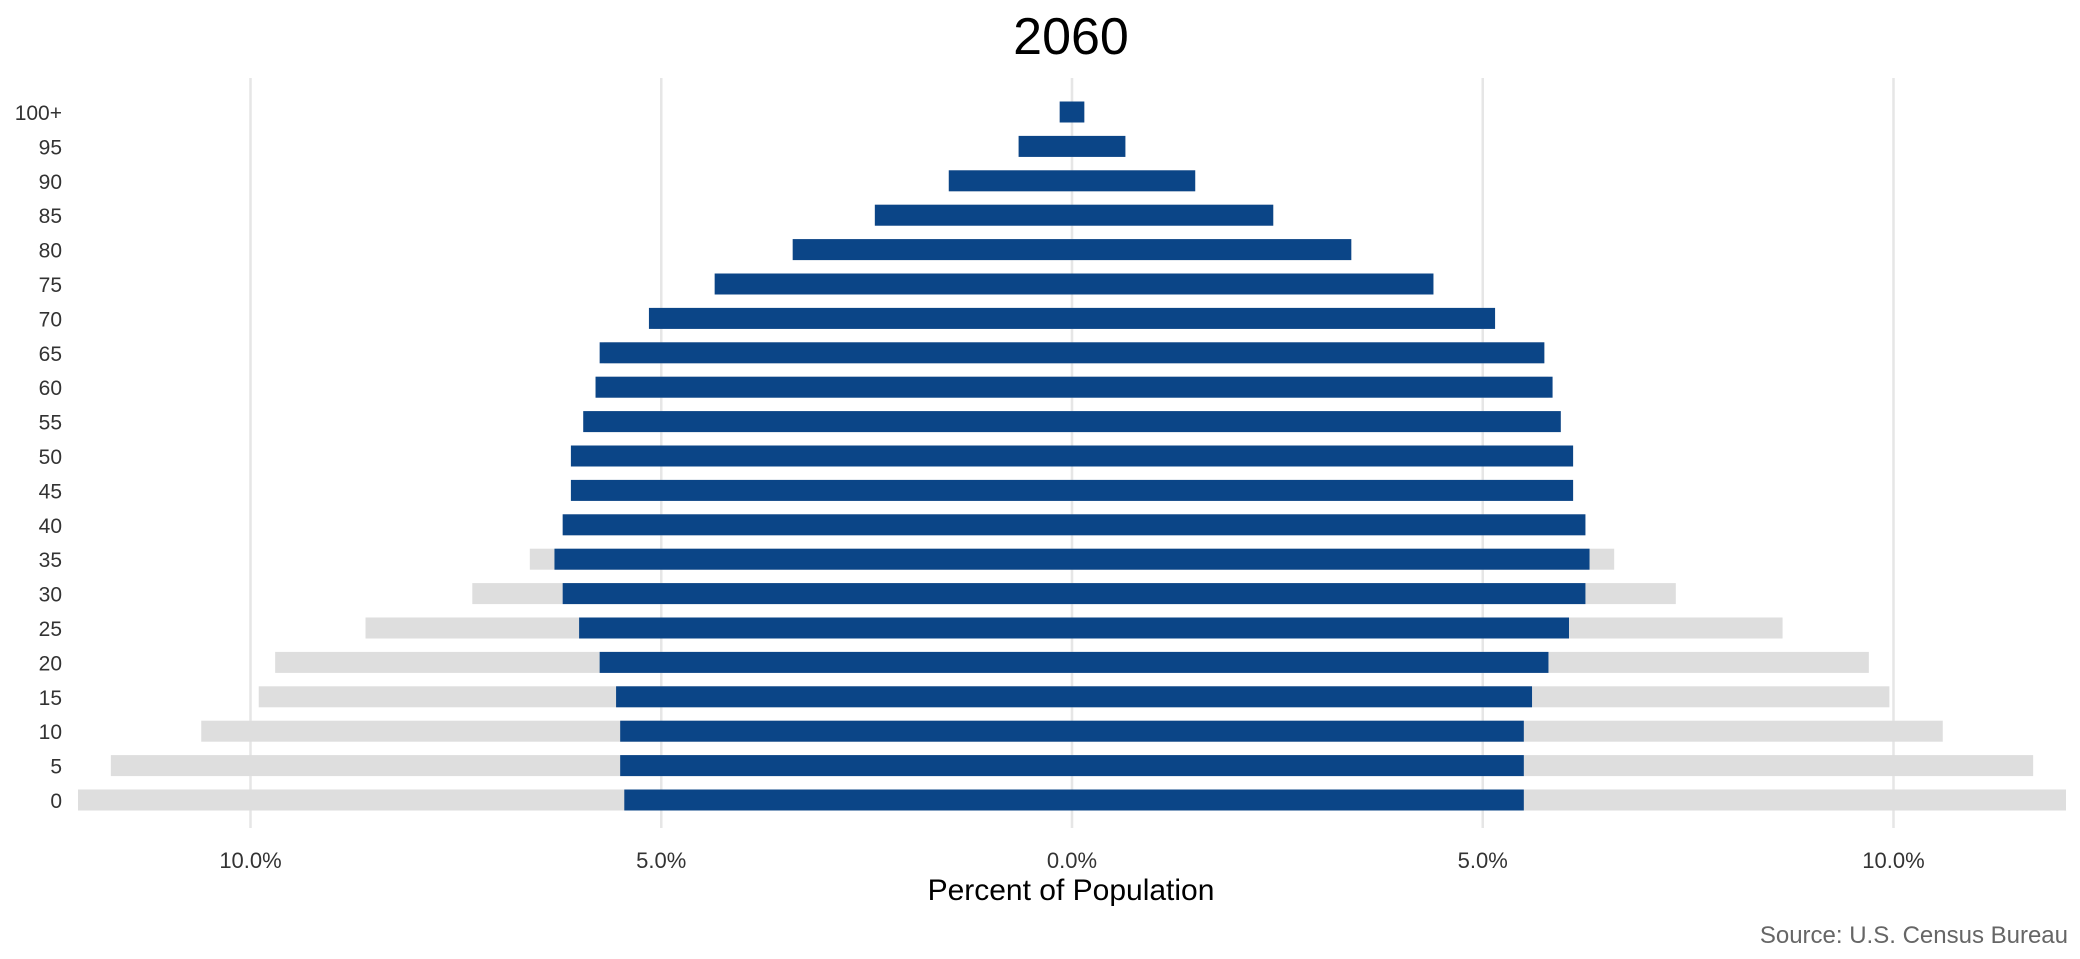 This screenshot has height=959, width=2080. What do you see at coordinates (50, 457) in the screenshot?
I see `age-label-50: 50` at bounding box center [50, 457].